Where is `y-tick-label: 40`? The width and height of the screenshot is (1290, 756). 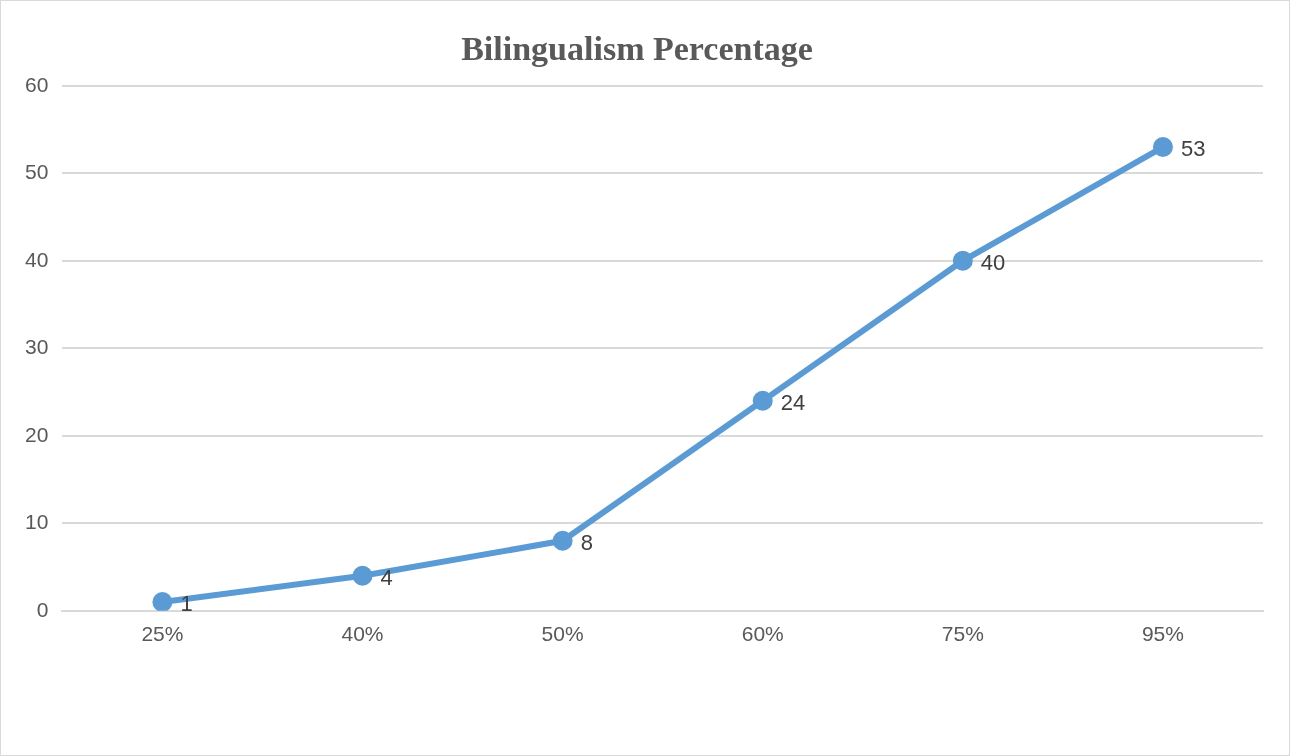
y-tick-label: 40 is located at coordinates (37, 259).